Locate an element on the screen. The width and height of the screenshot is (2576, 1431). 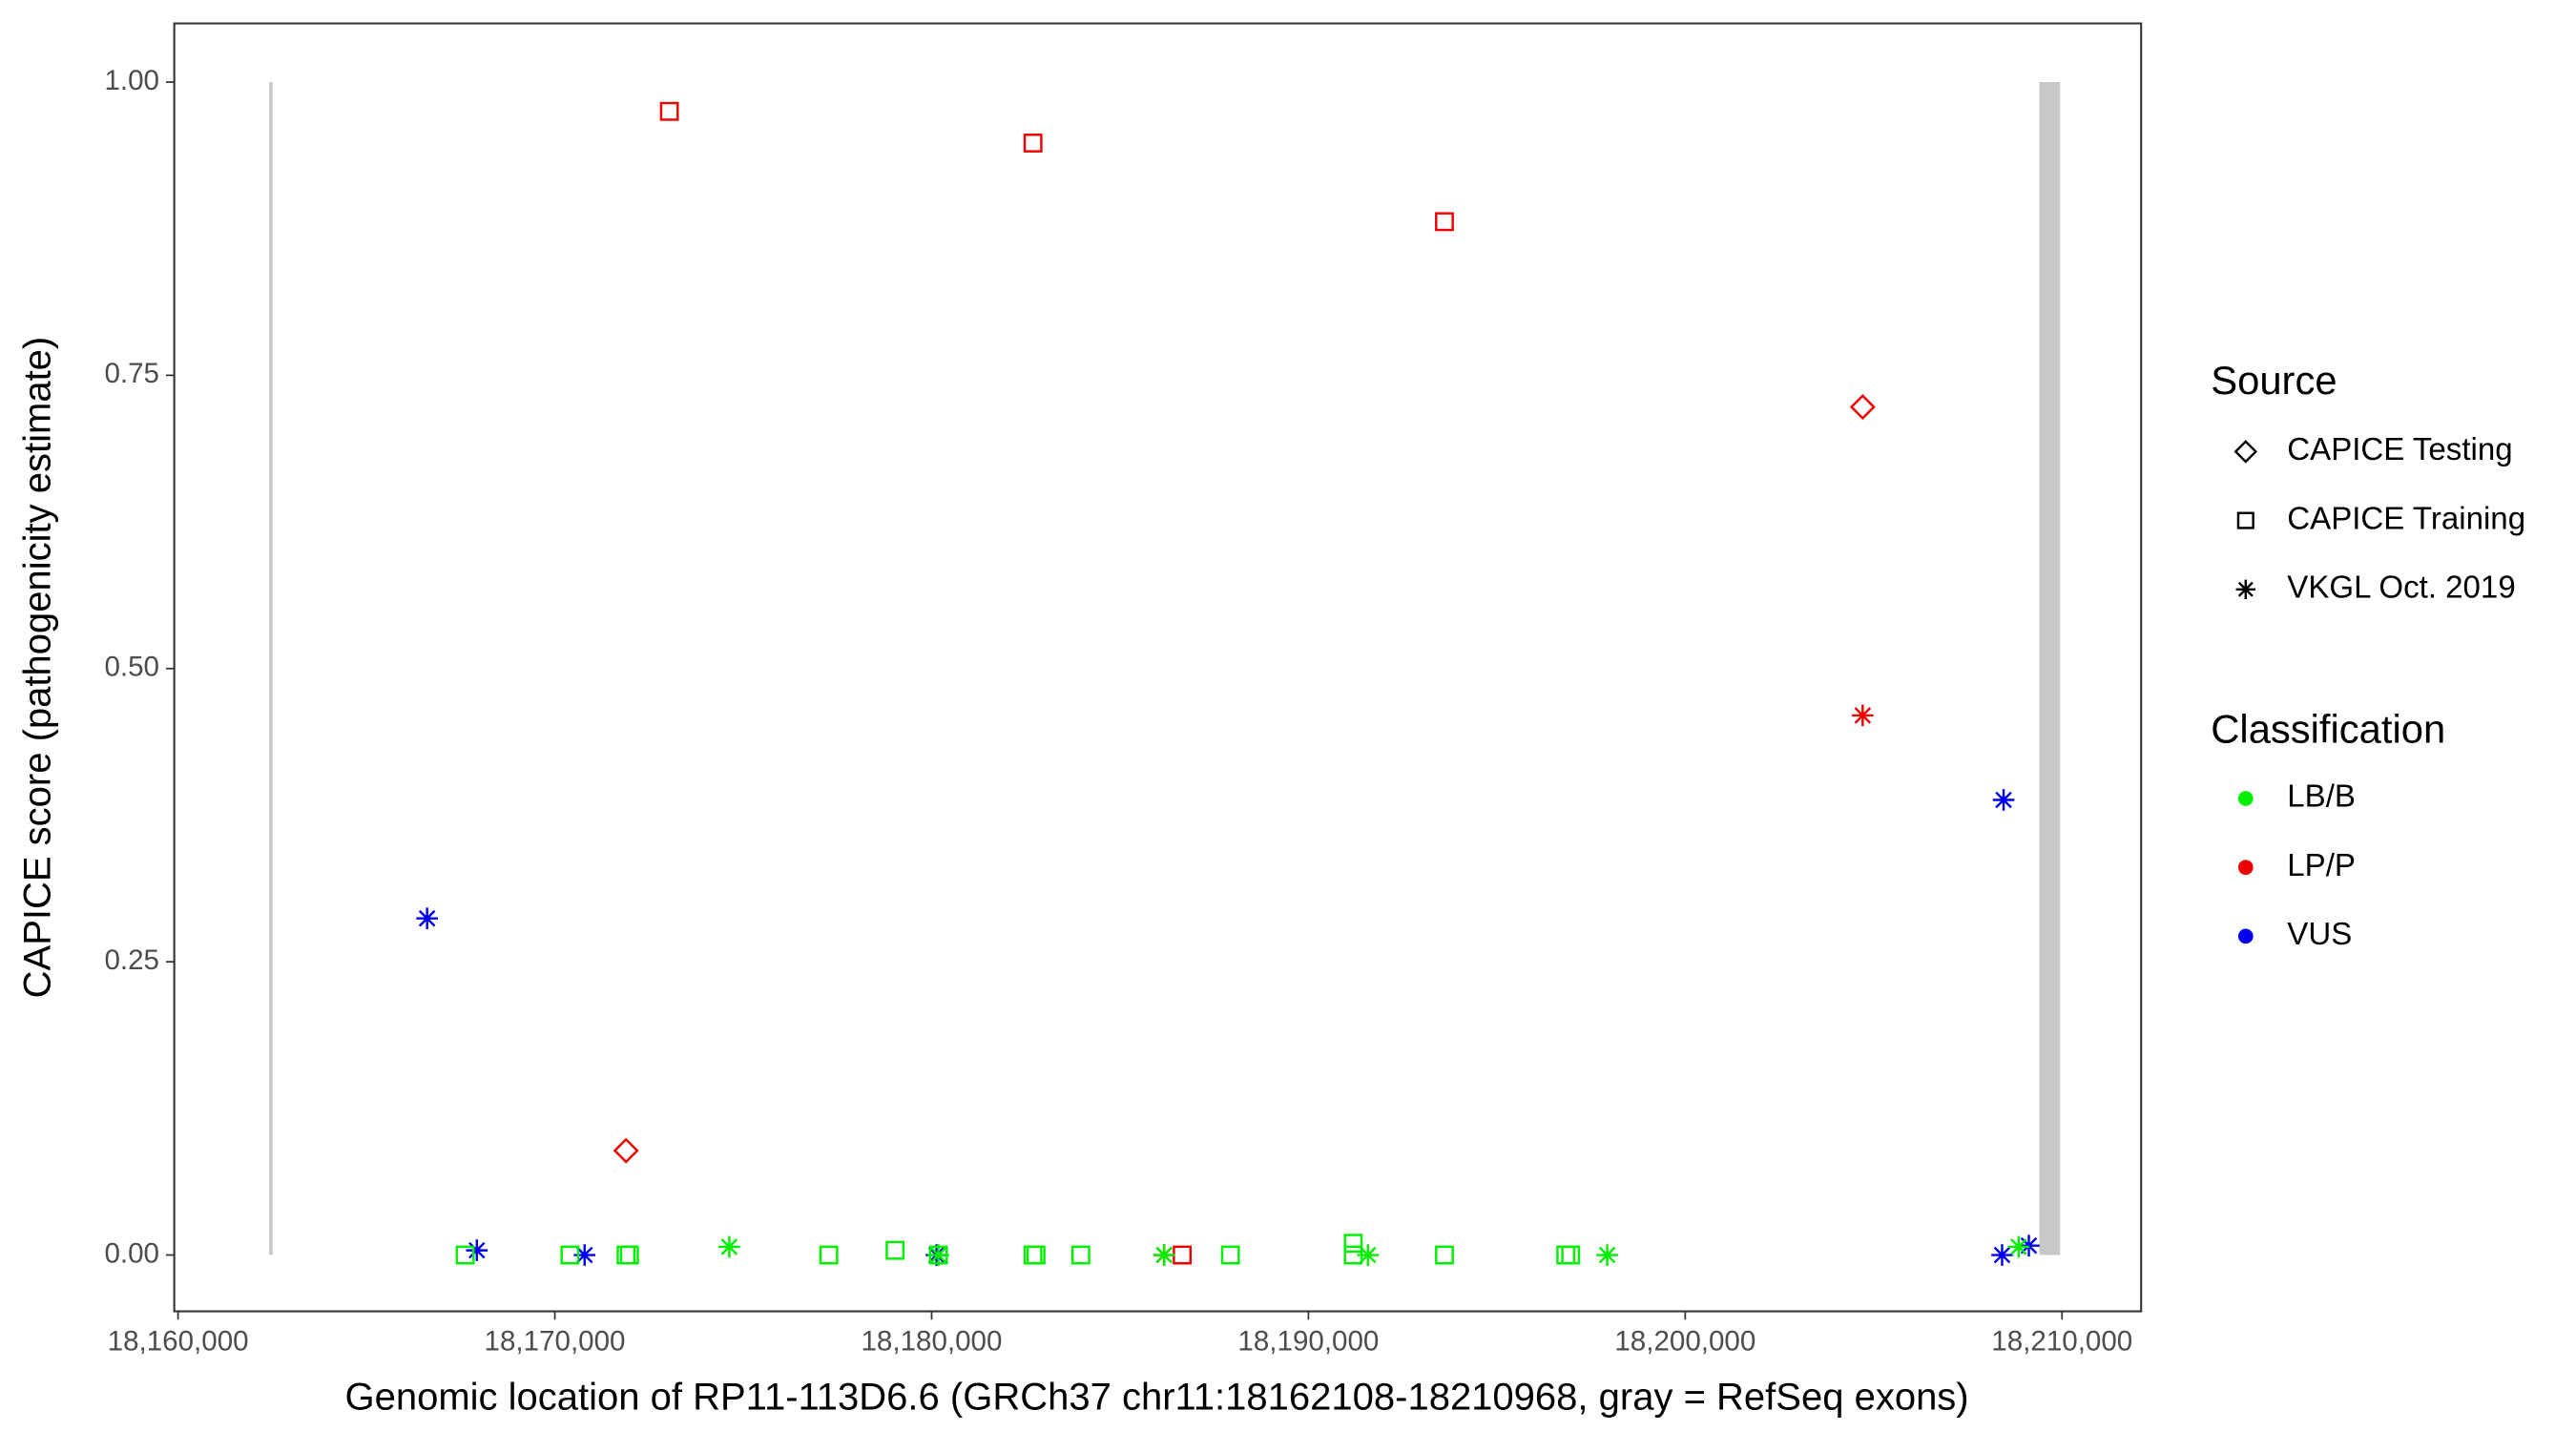
y-tick-label: 0.75 is located at coordinates (131, 373).